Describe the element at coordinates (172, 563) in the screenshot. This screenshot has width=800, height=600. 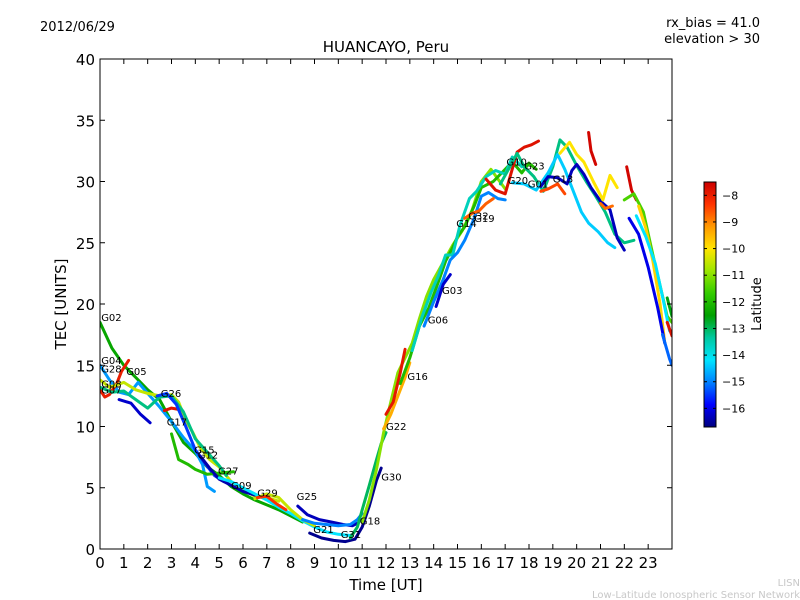
I see `x-tick-label: 3` at that location.